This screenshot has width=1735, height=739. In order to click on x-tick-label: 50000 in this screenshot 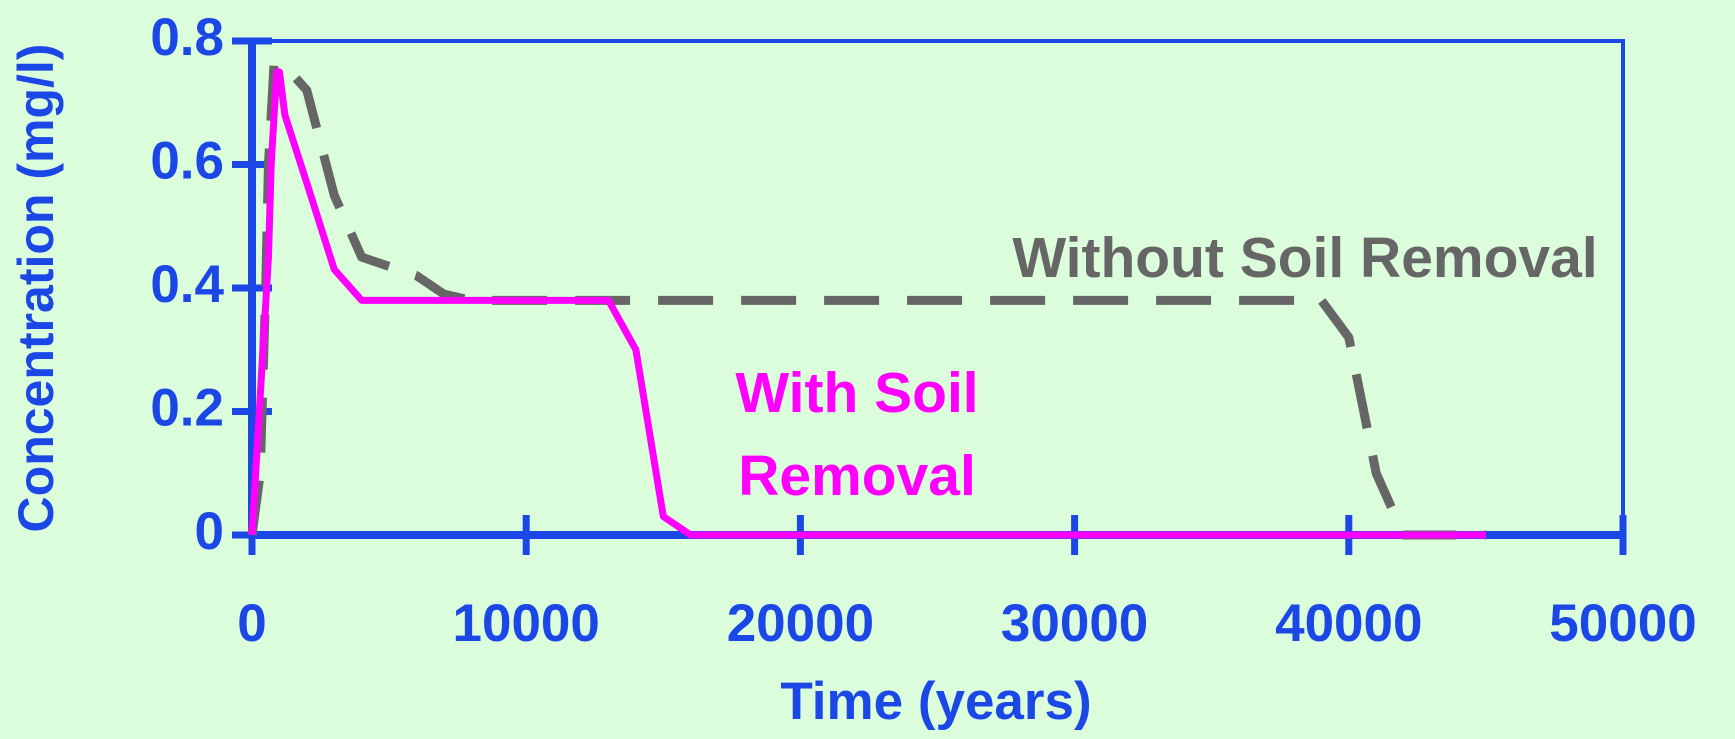, I will do `click(1622, 623)`.